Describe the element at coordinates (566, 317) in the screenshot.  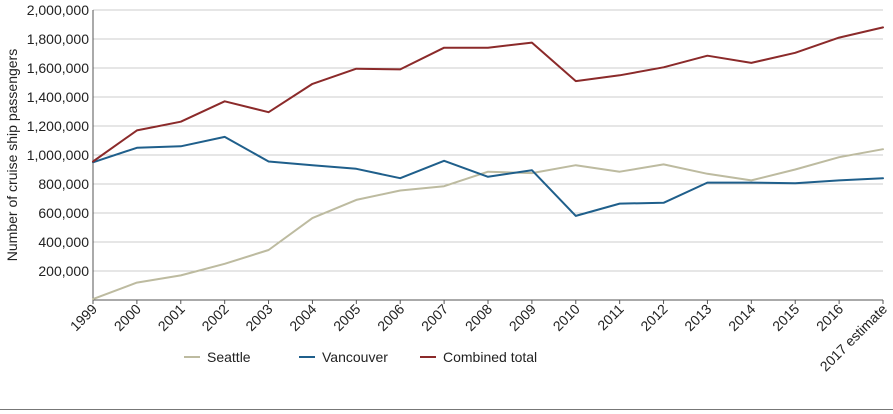
I see `x-tick-label: 2010` at that location.